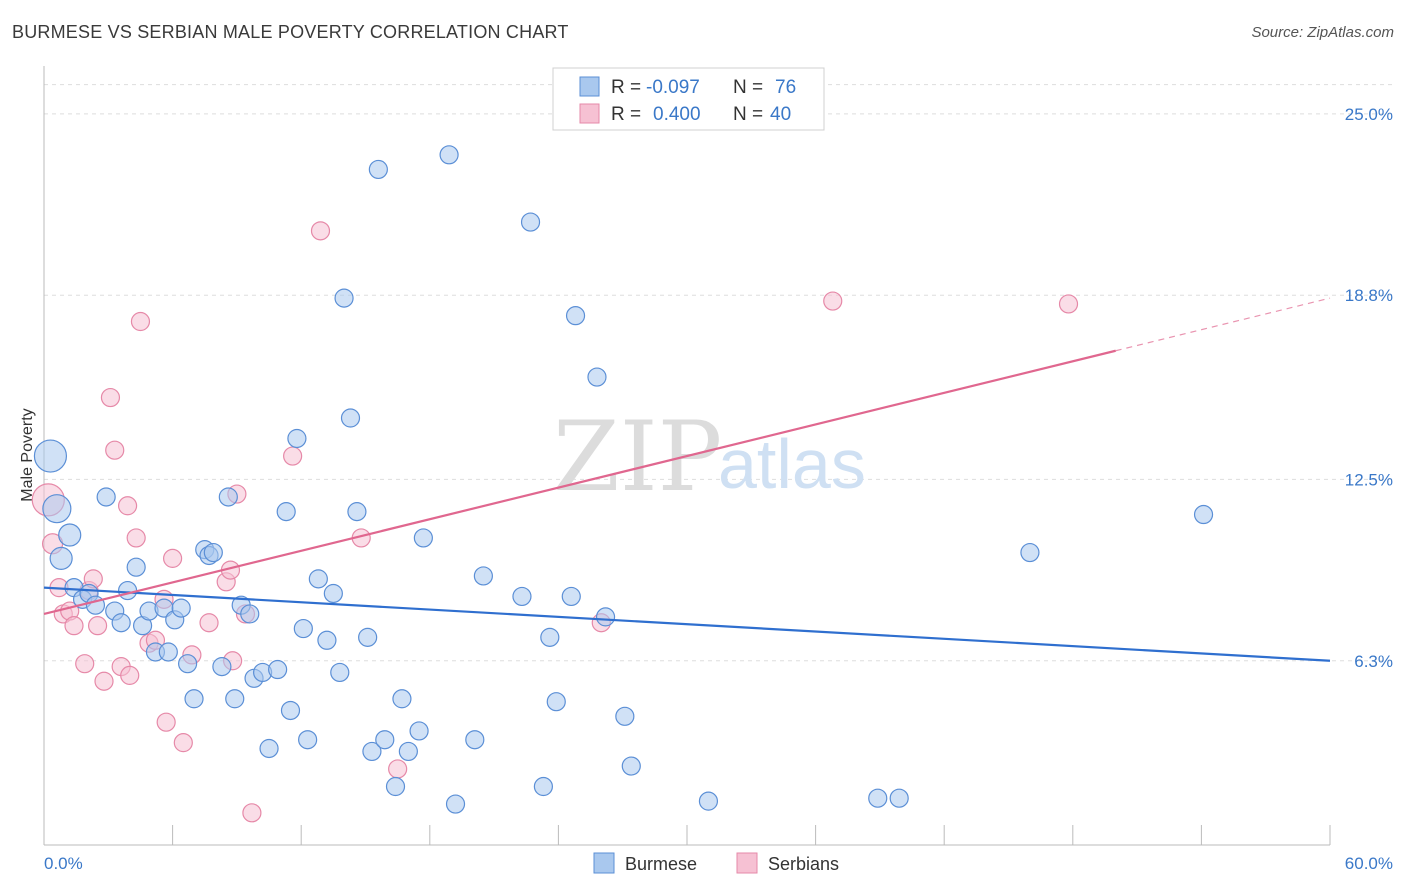  I want to click on legend-r-value-serbians: 0.400, so click(677, 114).